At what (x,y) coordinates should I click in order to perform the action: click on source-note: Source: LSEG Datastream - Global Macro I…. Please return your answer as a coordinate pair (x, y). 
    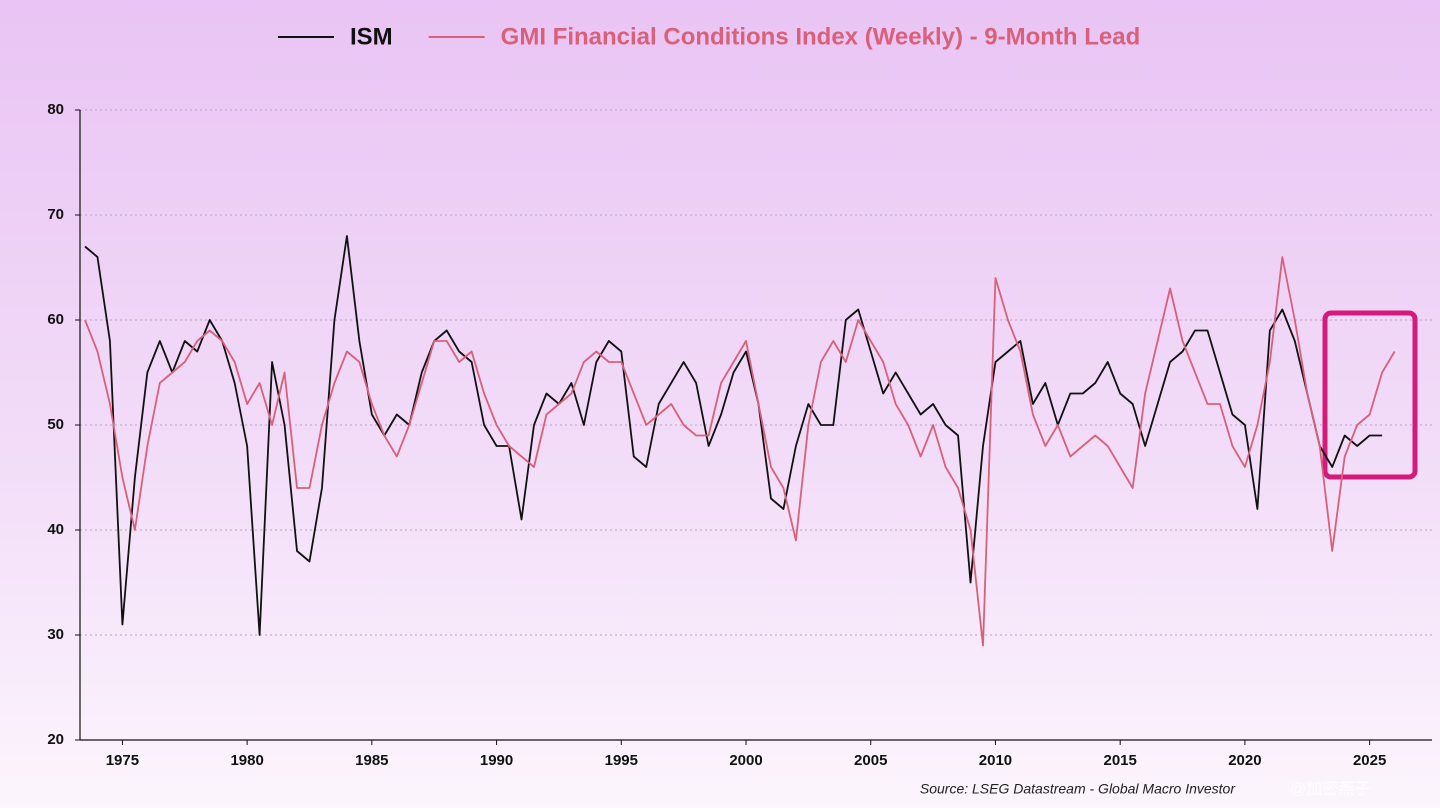
    Looking at the image, I should click on (1078, 789).